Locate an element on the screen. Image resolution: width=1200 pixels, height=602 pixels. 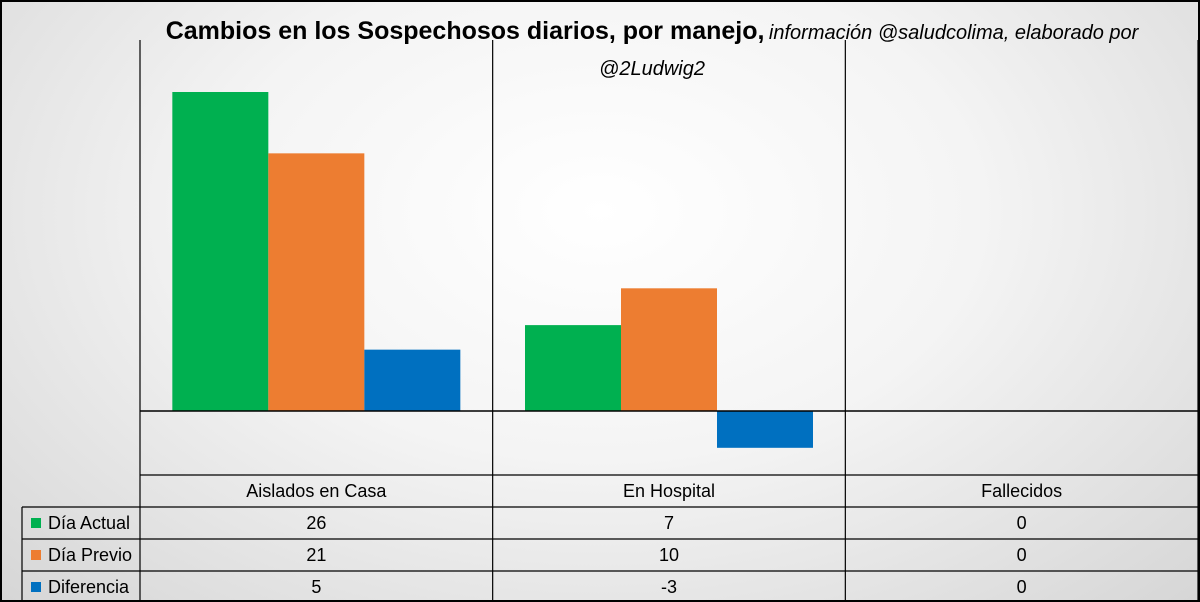
data-value: 5 is located at coordinates (316, 587).